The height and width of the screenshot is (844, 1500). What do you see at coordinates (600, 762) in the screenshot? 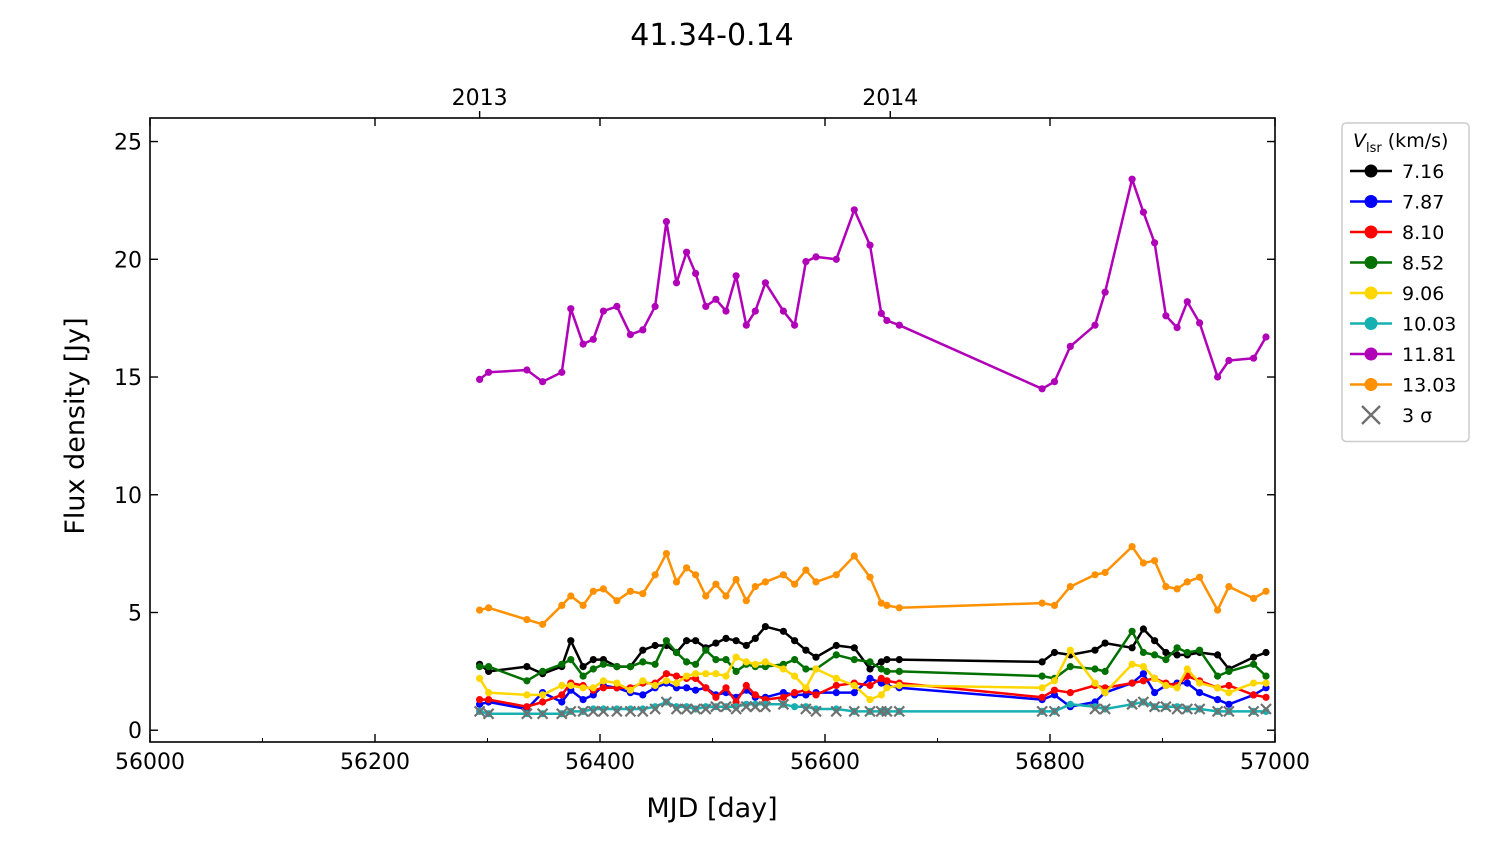
I see `x-tick-label: 56400` at bounding box center [600, 762].